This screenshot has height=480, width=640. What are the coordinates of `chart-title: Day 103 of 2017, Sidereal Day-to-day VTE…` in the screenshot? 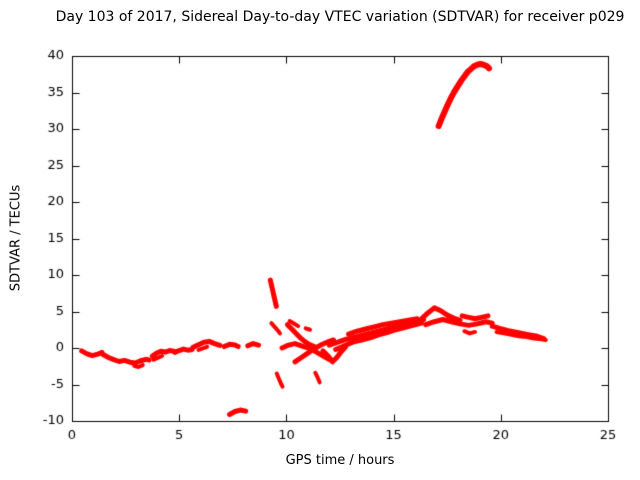 It's located at (340, 17).